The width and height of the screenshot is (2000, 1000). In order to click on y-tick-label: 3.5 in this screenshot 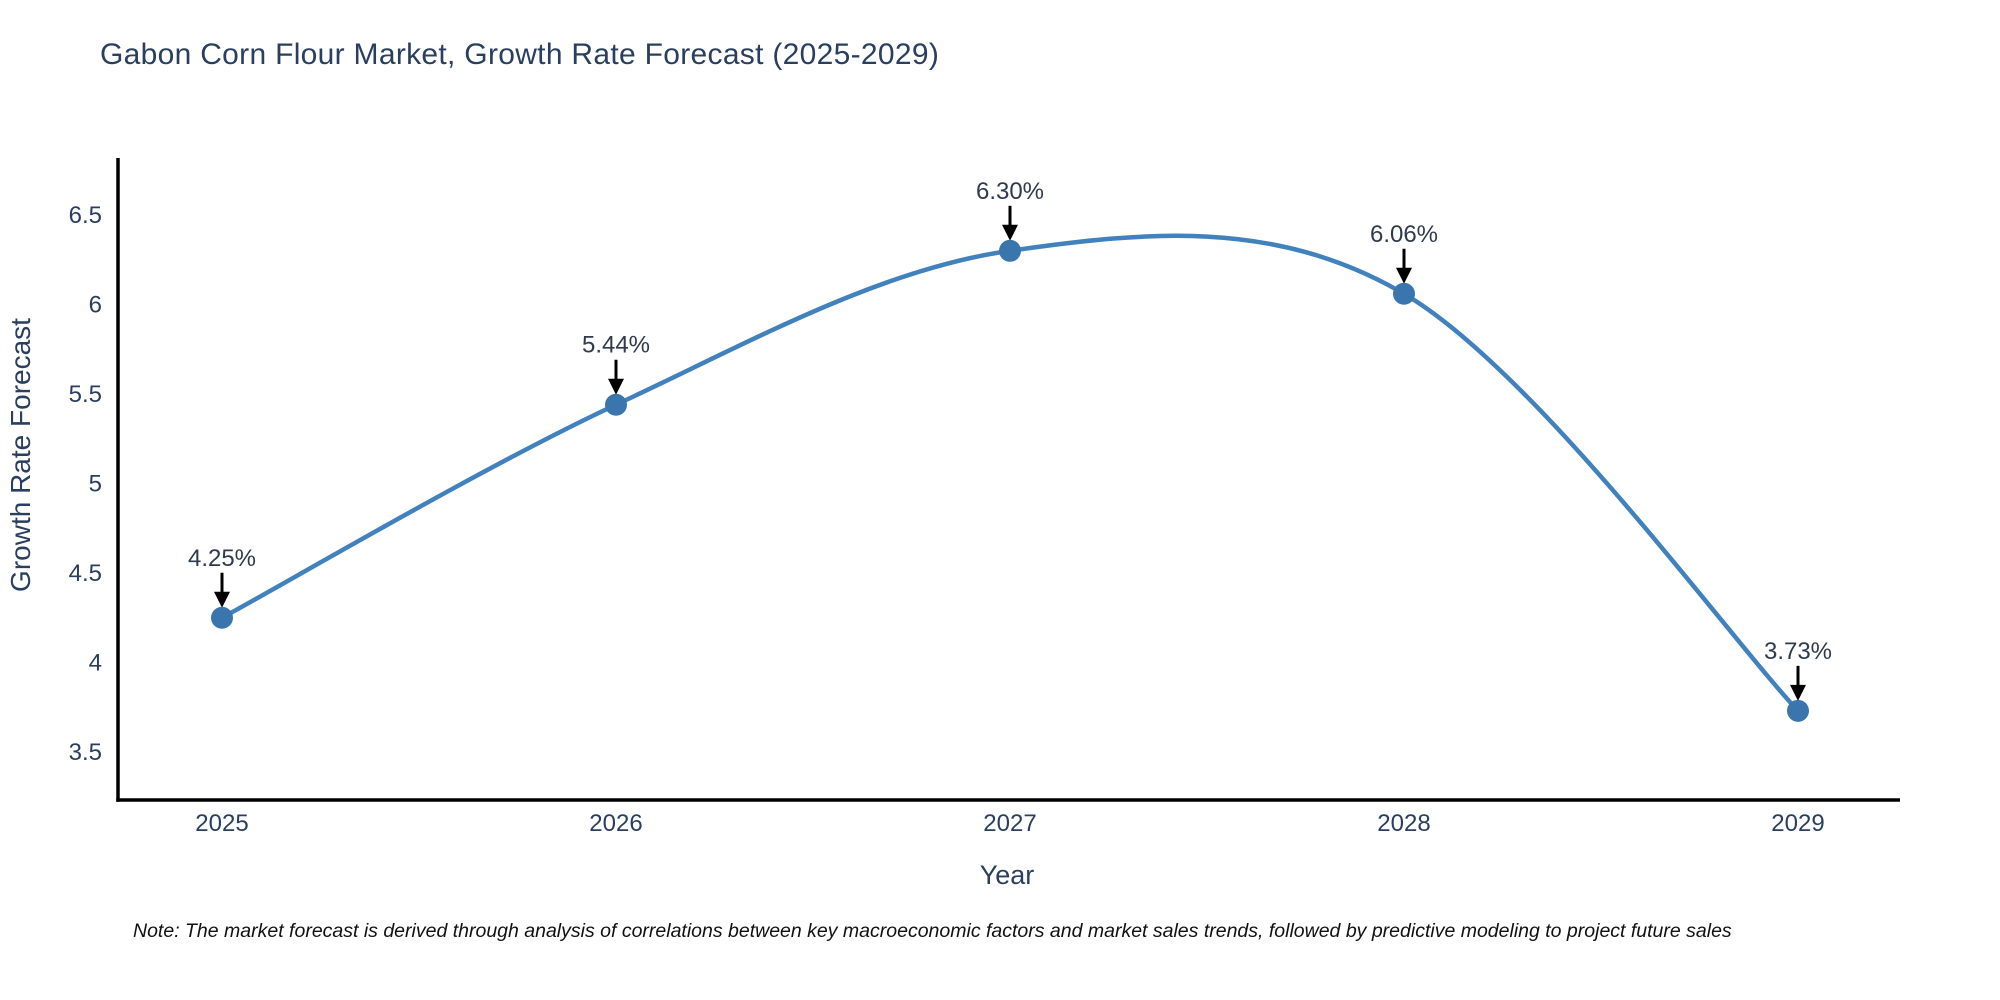, I will do `click(85, 752)`.